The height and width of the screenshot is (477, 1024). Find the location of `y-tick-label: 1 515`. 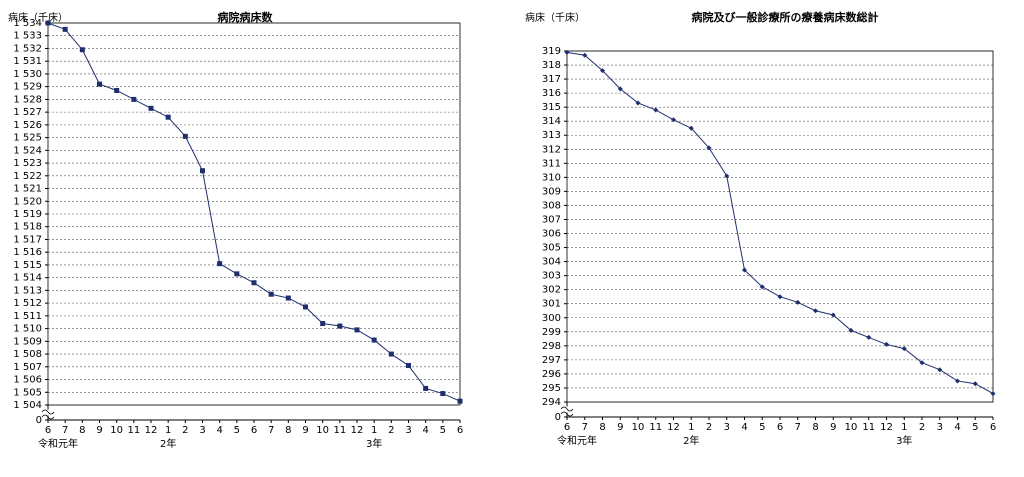

y-tick-label: 1 515 is located at coordinates (27, 265).